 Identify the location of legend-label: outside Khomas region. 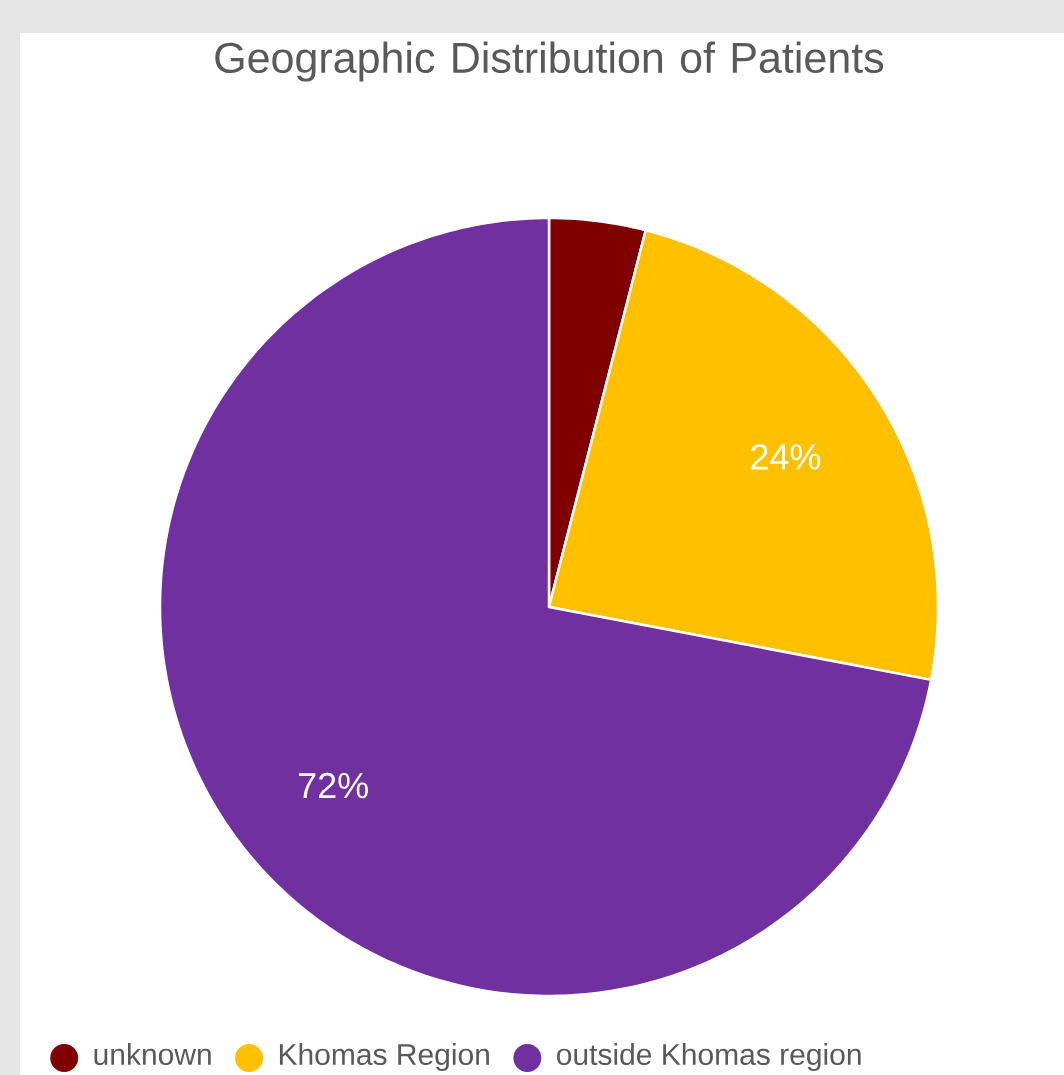
(709, 1057).